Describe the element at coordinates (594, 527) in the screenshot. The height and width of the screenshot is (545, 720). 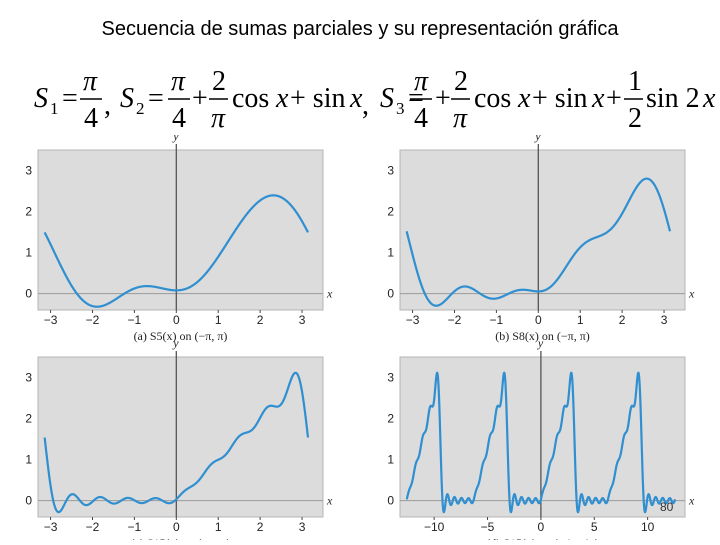
I see `x-tick-label-3: 5` at that location.